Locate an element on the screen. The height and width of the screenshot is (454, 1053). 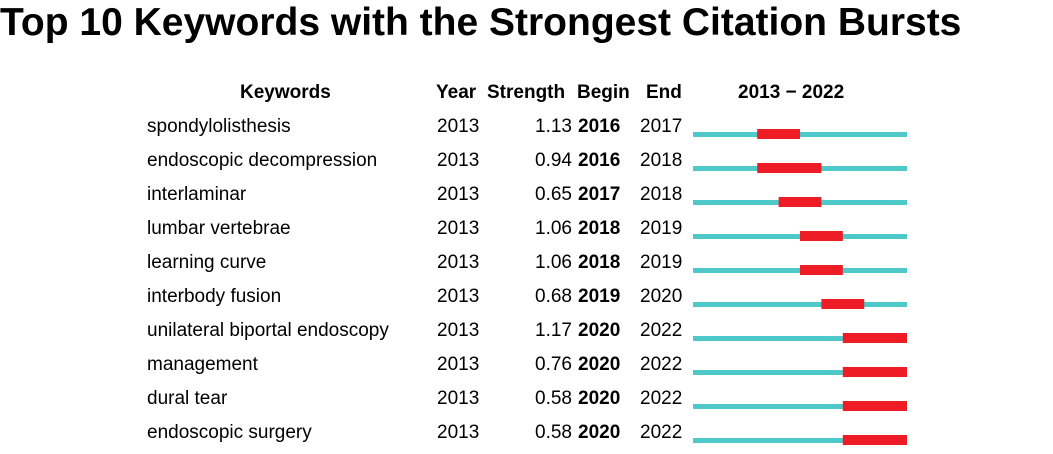
header-year: Year is located at coordinates (456, 92).